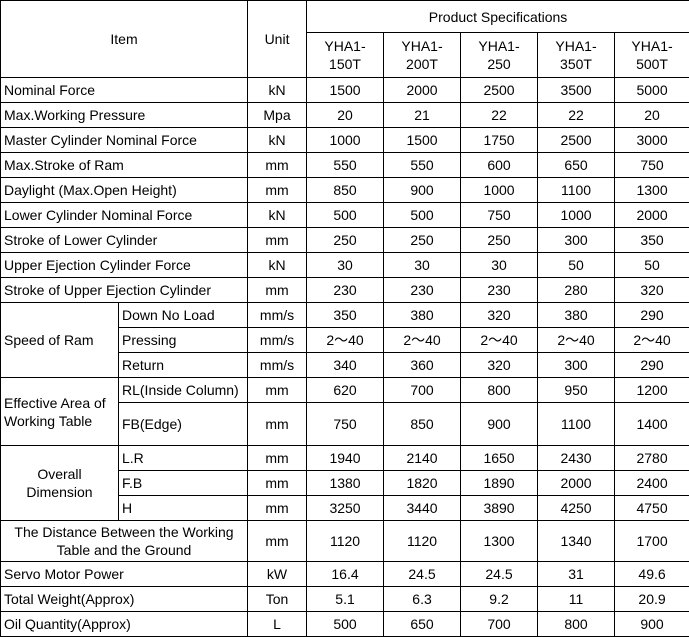 The width and height of the screenshot is (689, 637). Describe the element at coordinates (345, 458) in the screenshot. I see `value: 1940` at that location.